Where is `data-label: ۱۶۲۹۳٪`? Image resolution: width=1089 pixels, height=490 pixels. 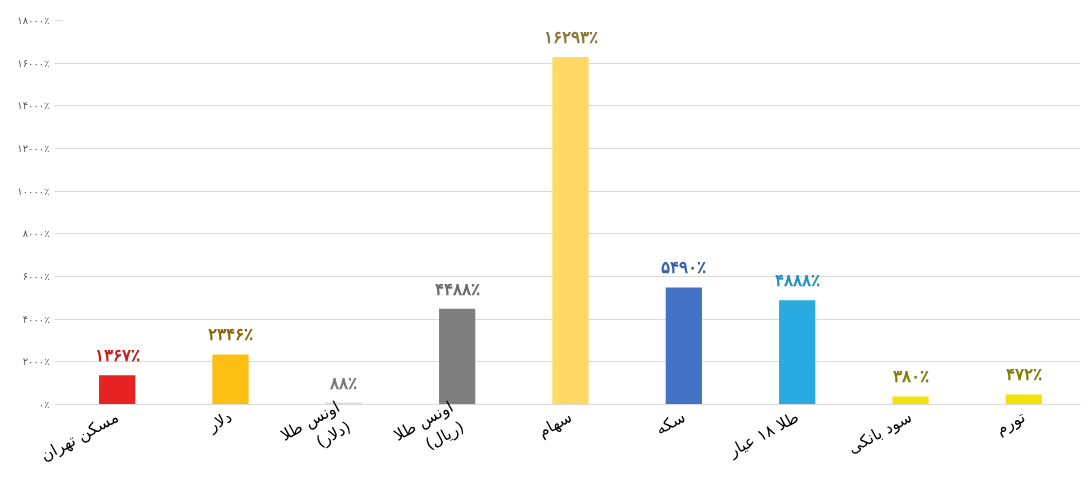
data-label: ۱۶۲۹۳٪ is located at coordinates (570, 37).